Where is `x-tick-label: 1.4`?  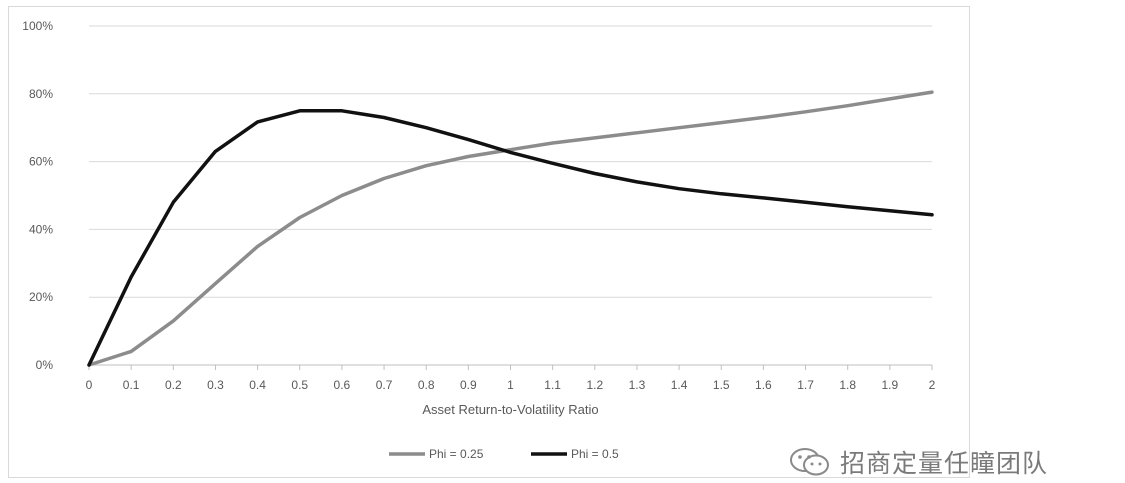
x-tick-label: 1.4 is located at coordinates (679, 385).